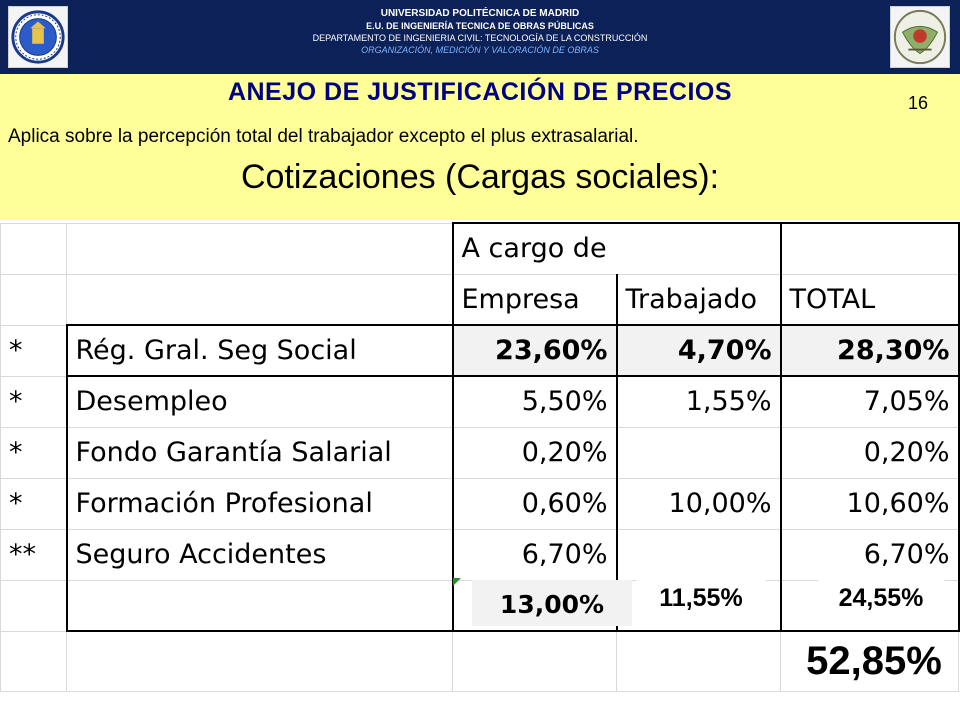 The width and height of the screenshot is (960, 720). I want to click on sum-empresa: 13,00%, so click(552, 603).